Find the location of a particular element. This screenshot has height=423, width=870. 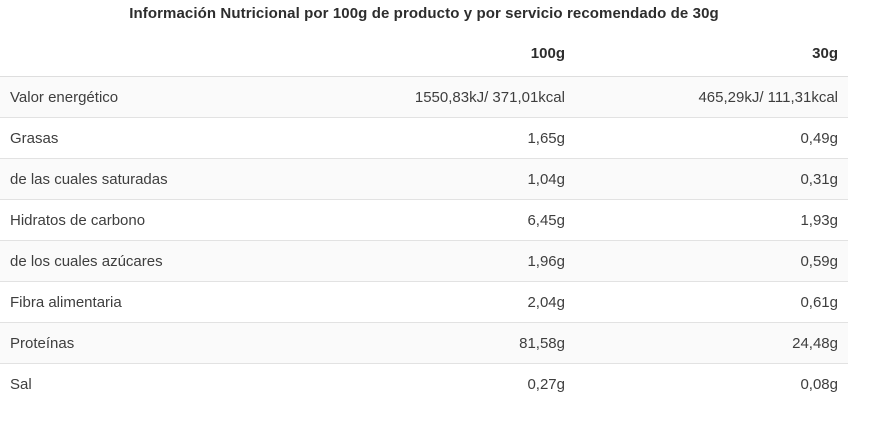

header-empty-cell is located at coordinates (167, 49).